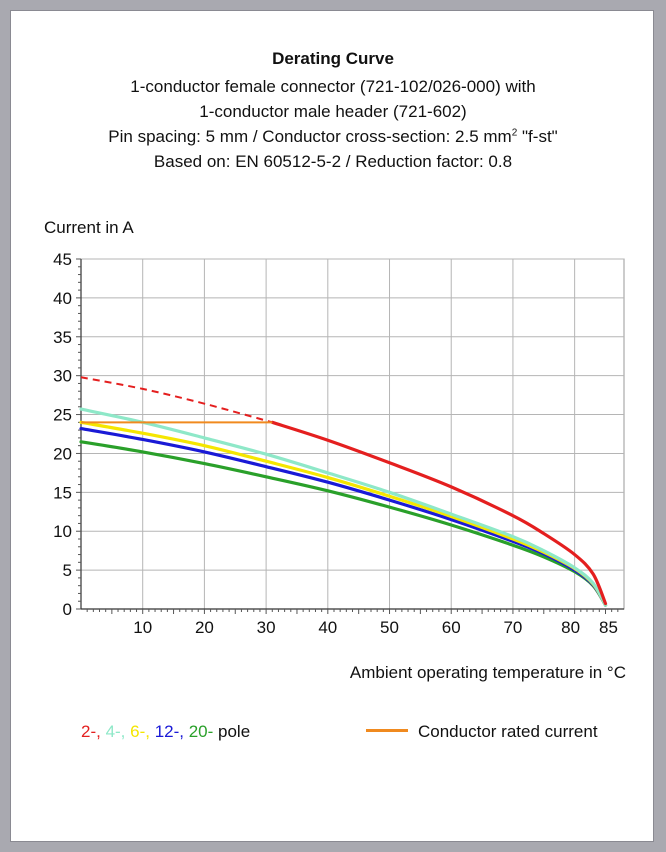  I want to click on y-tick-label-20: 20, so click(62, 453).